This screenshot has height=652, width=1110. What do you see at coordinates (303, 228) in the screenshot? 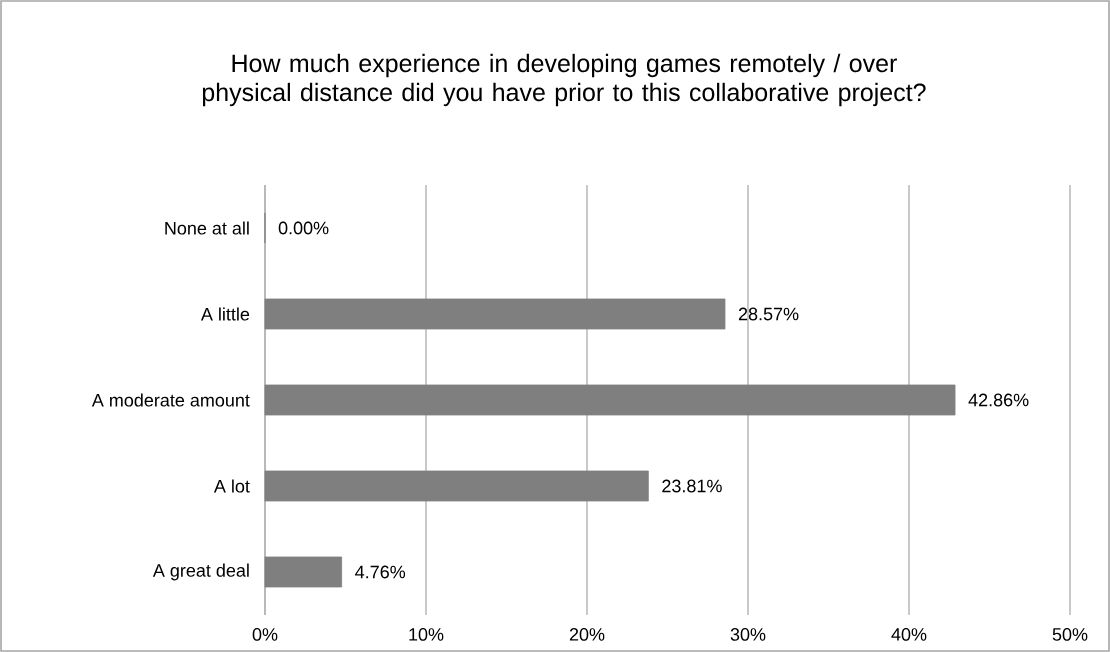
I see `data-label: 0.00%` at bounding box center [303, 228].